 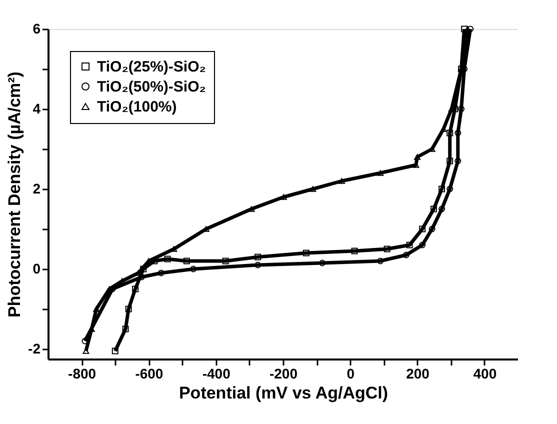 What do you see at coordinates (350, 374) in the screenshot?
I see `x-tick-label: 0` at bounding box center [350, 374].